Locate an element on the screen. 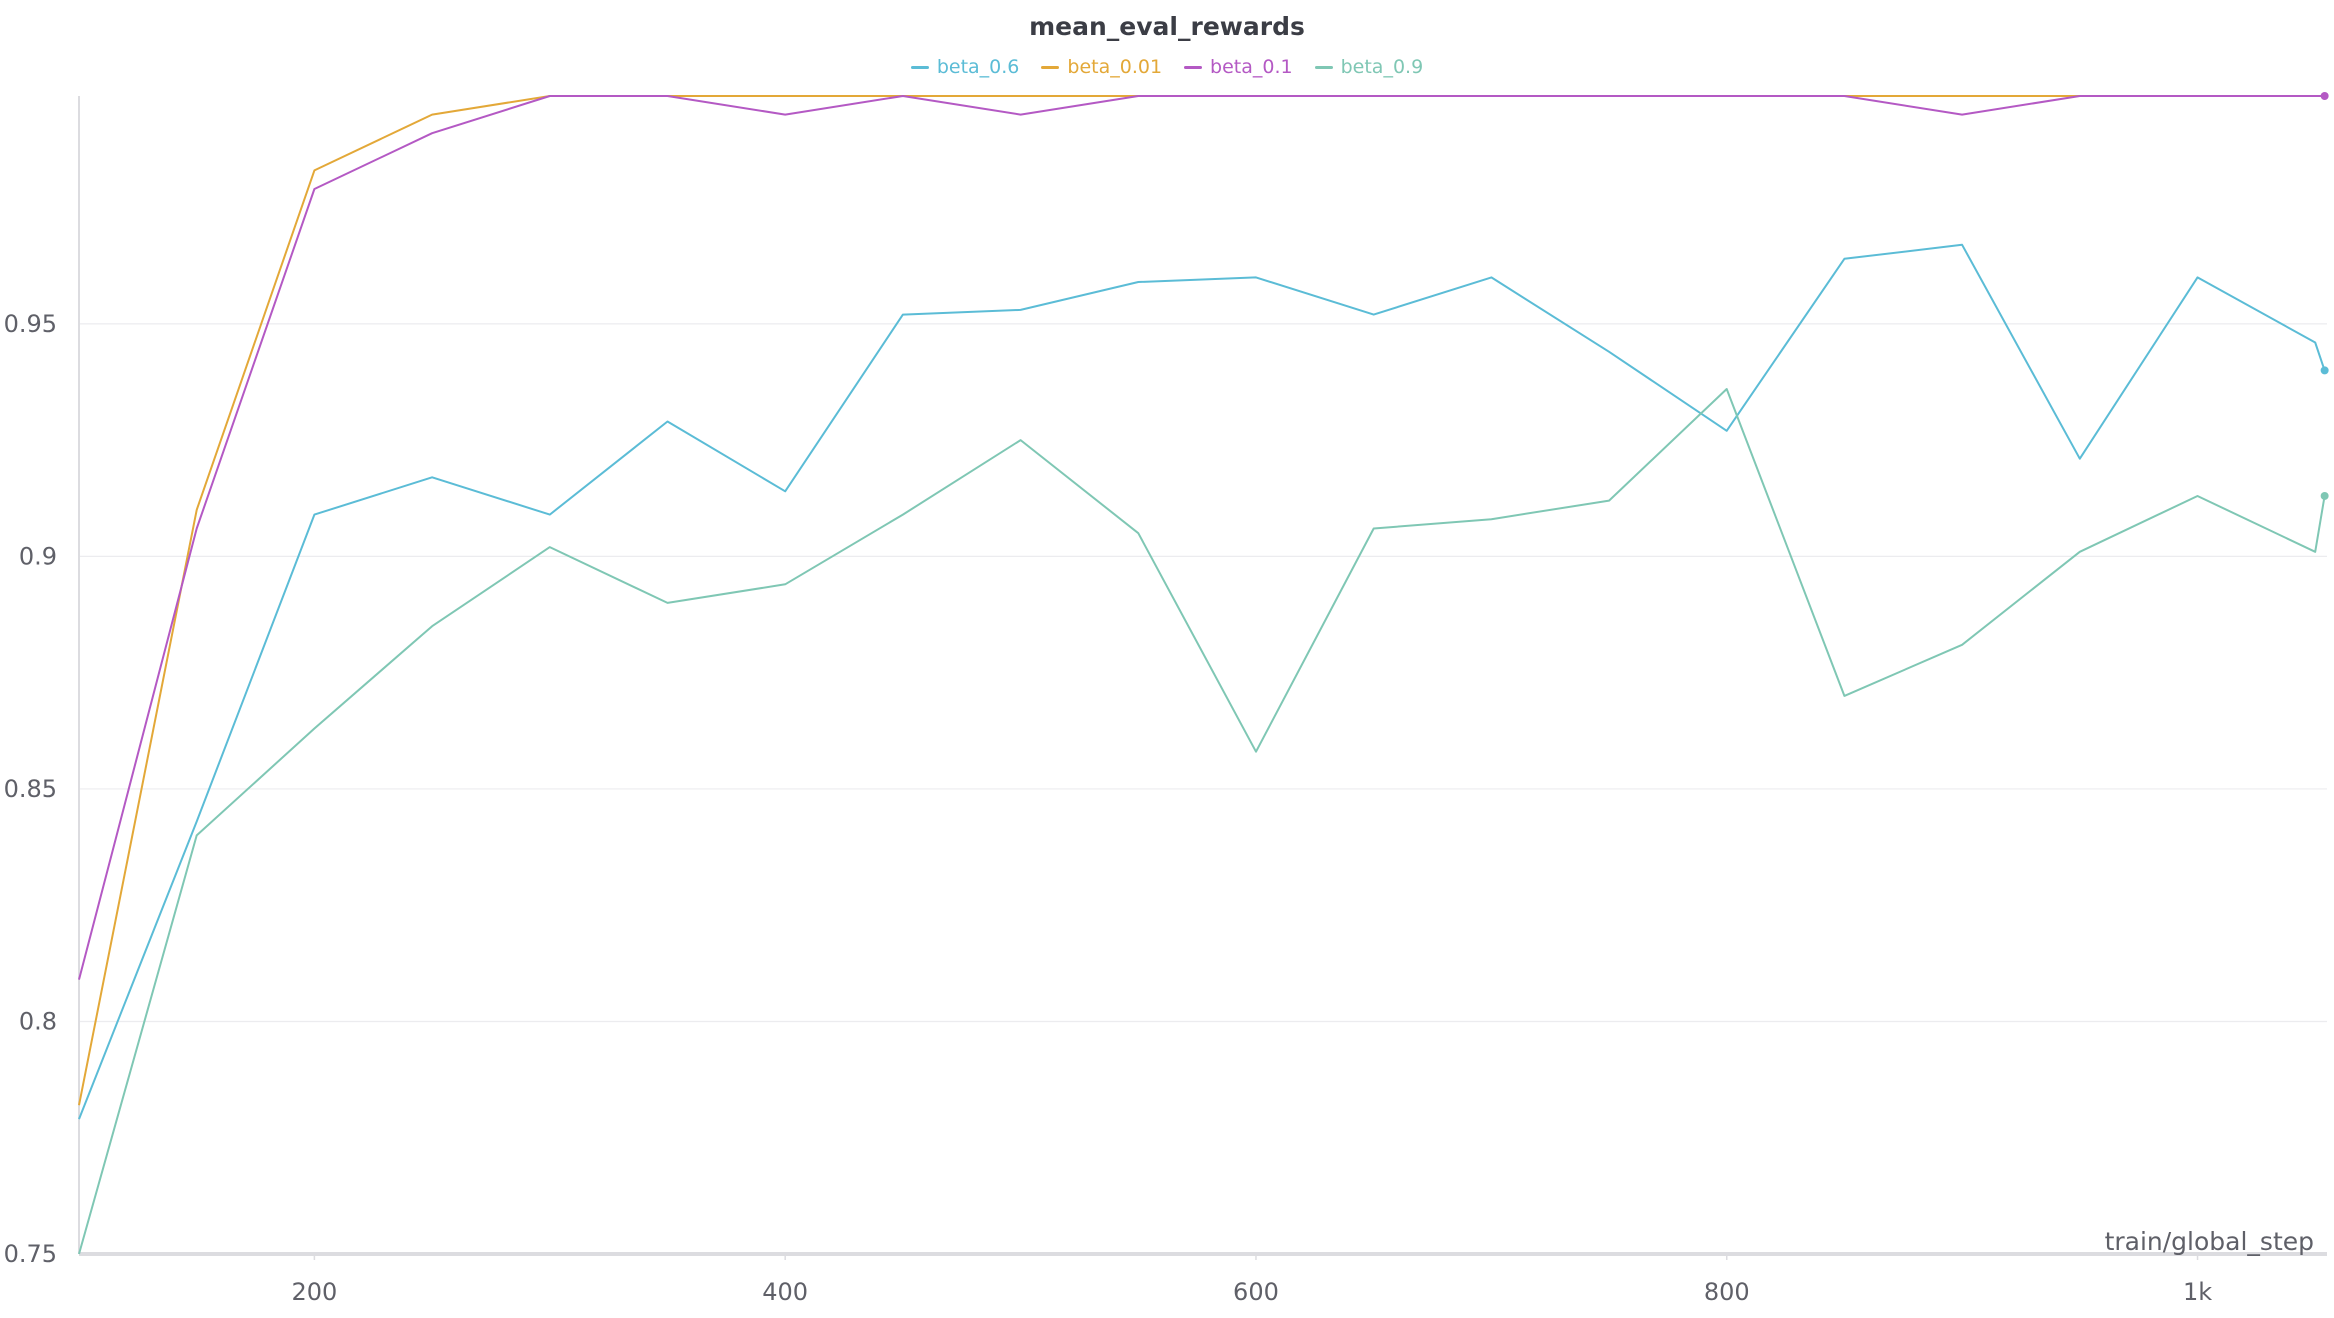 The image size is (2334, 1318). legend-label: beta_0.01 is located at coordinates (1115, 67).